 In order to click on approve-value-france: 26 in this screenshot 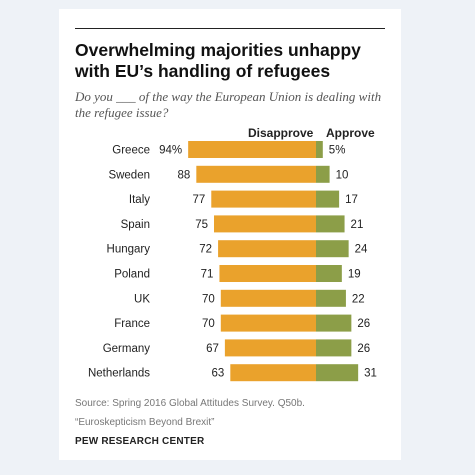, I will do `click(363, 324)`.